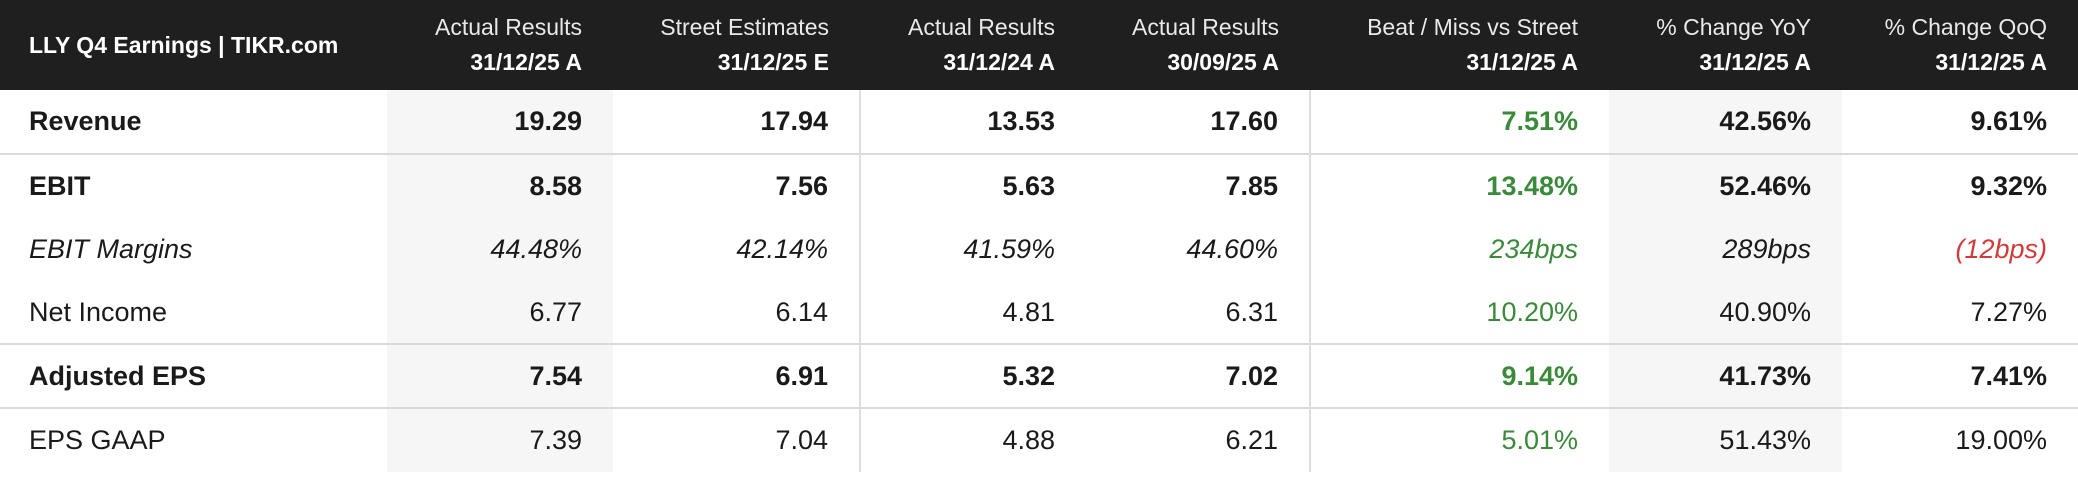 The height and width of the screenshot is (494, 2078). I want to click on row-label: Revenue, so click(85, 121).